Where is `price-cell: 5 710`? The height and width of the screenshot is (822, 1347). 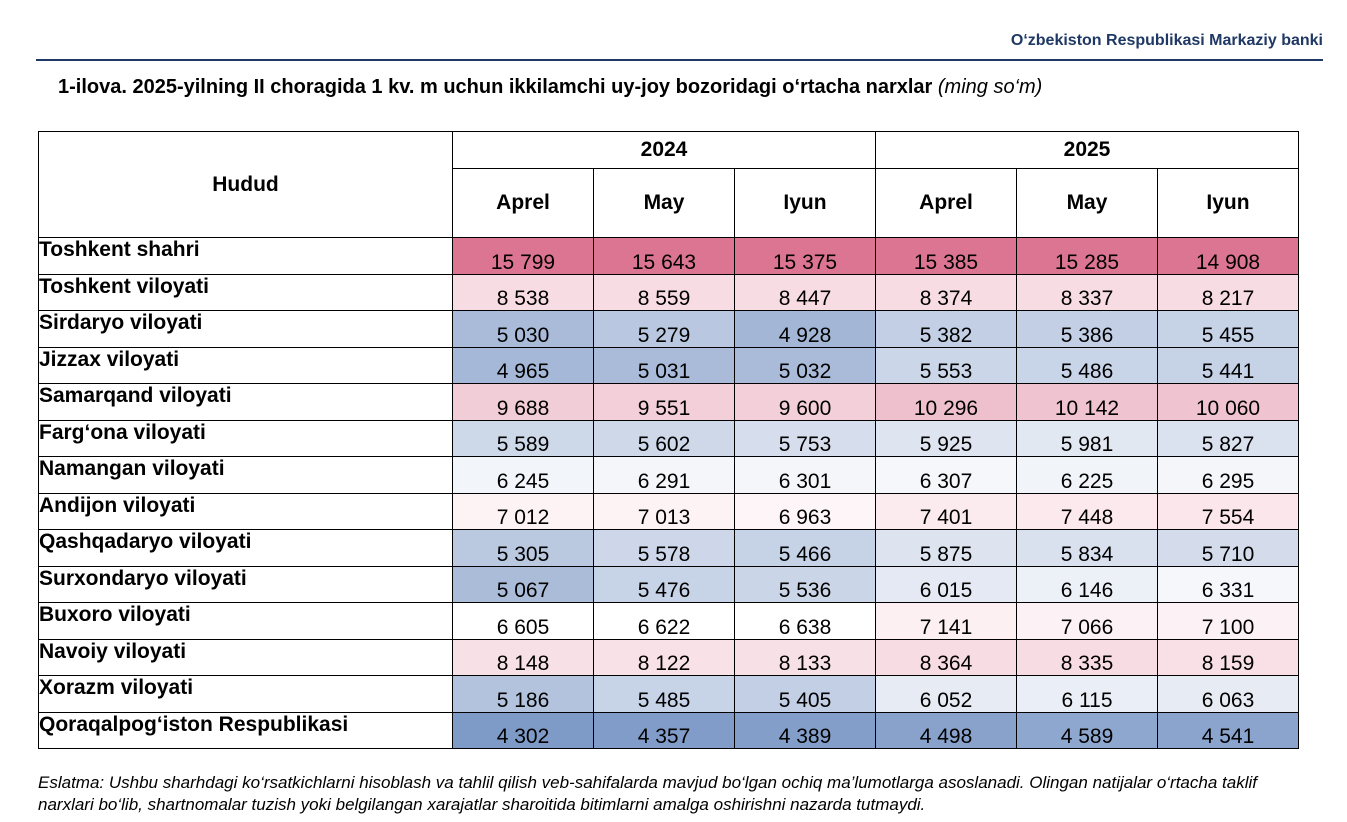 price-cell: 5 710 is located at coordinates (1228, 548).